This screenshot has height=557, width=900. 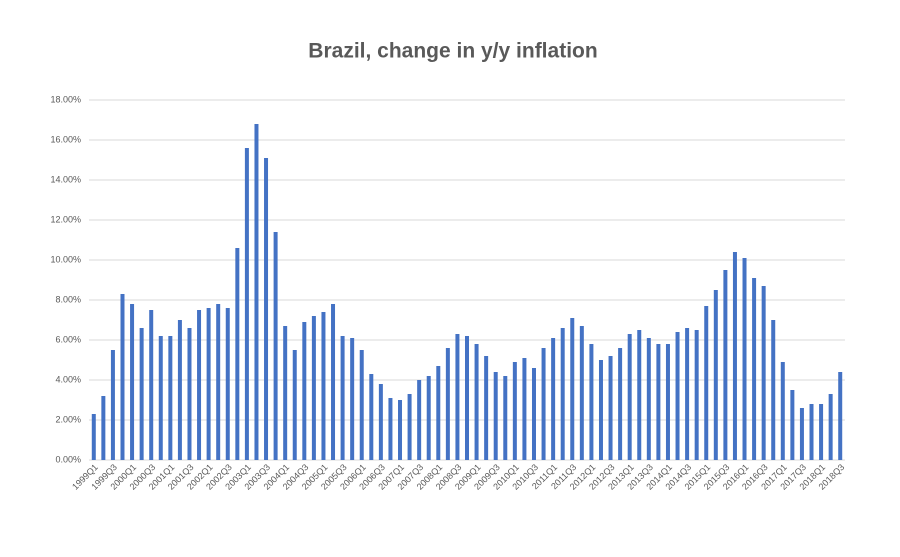 What do you see at coordinates (65, 179) in the screenshot?
I see `y-tick-label: 14.00%` at bounding box center [65, 179].